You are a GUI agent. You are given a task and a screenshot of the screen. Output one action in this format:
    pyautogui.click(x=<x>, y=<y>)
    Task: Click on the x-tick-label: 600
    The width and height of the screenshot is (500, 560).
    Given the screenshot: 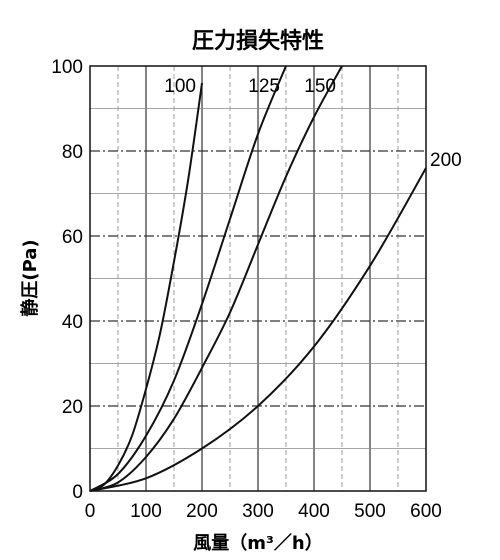 What is the action you would take?
    pyautogui.click(x=426, y=511)
    